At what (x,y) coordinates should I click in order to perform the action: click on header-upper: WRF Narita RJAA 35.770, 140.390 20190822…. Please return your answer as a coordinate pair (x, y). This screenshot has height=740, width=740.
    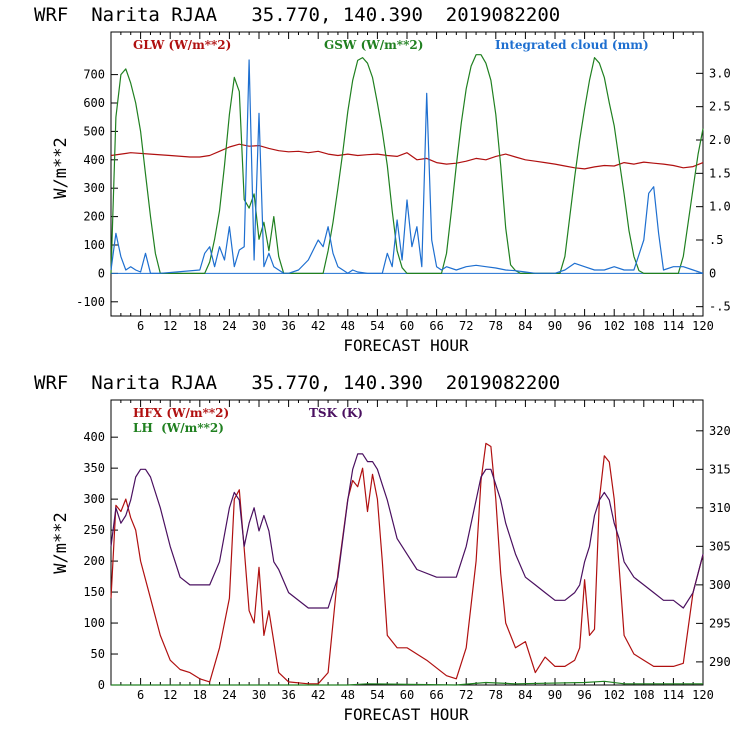
    Looking at the image, I should click on (297, 15).